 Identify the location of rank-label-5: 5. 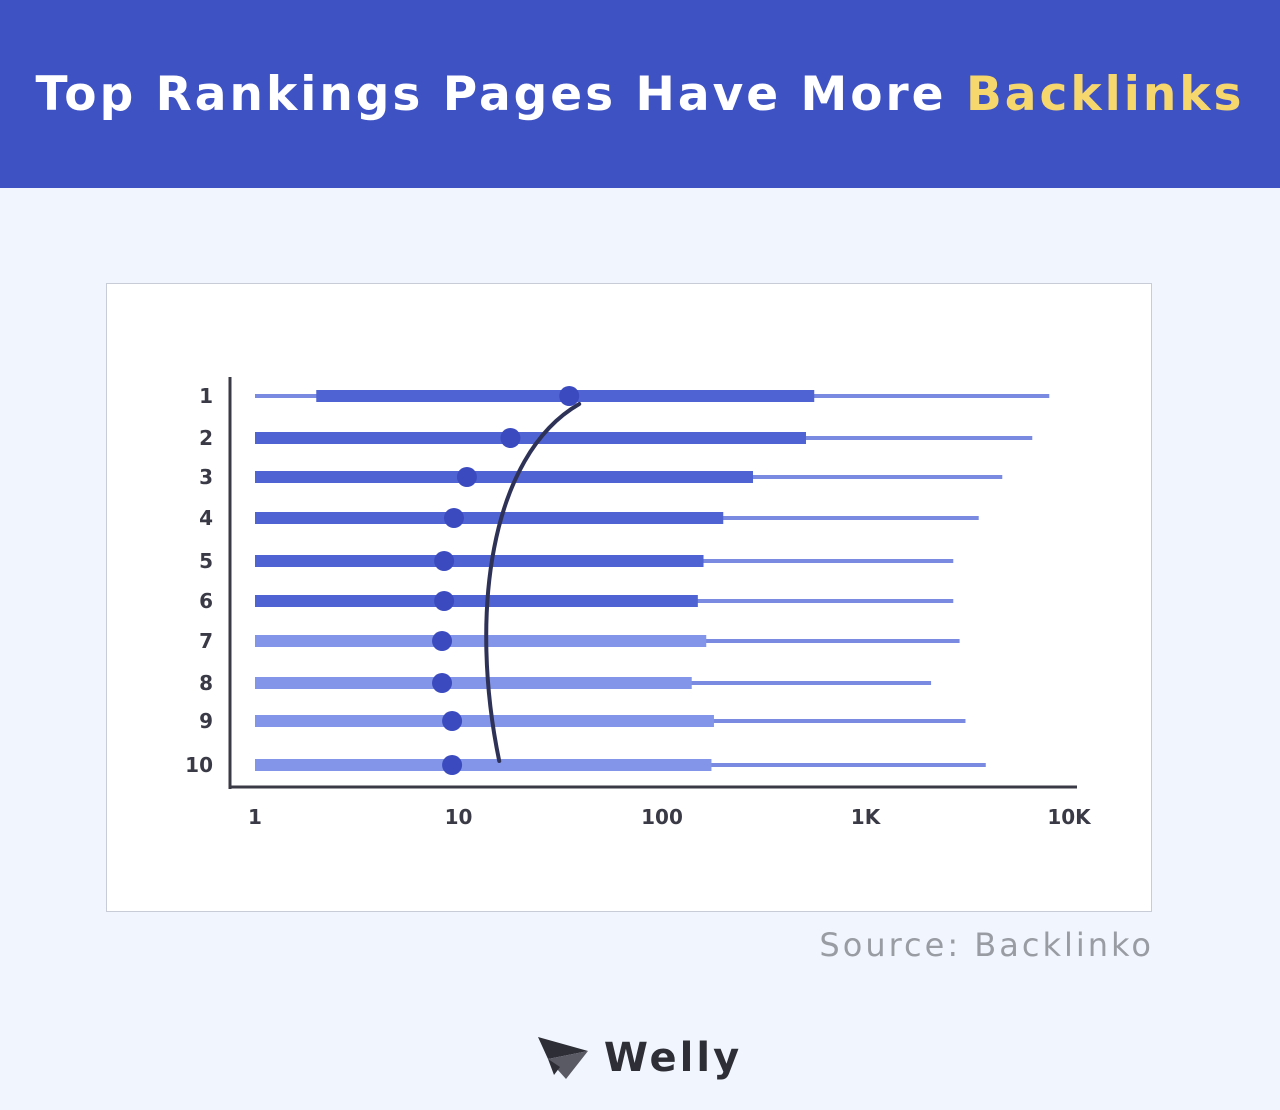
(206, 561).